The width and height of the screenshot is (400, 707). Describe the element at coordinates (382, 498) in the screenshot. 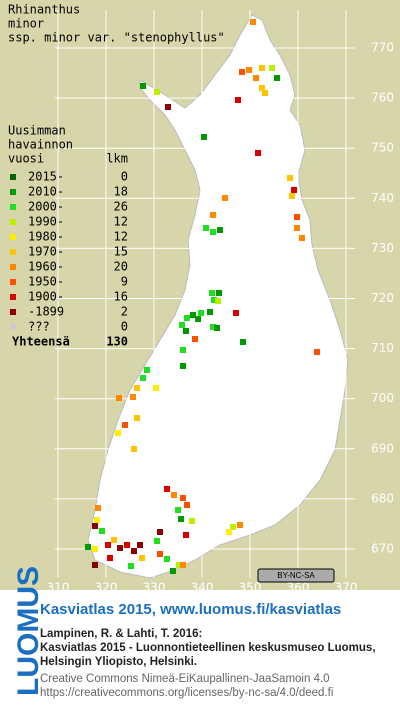

I see `grid-label: 680` at that location.